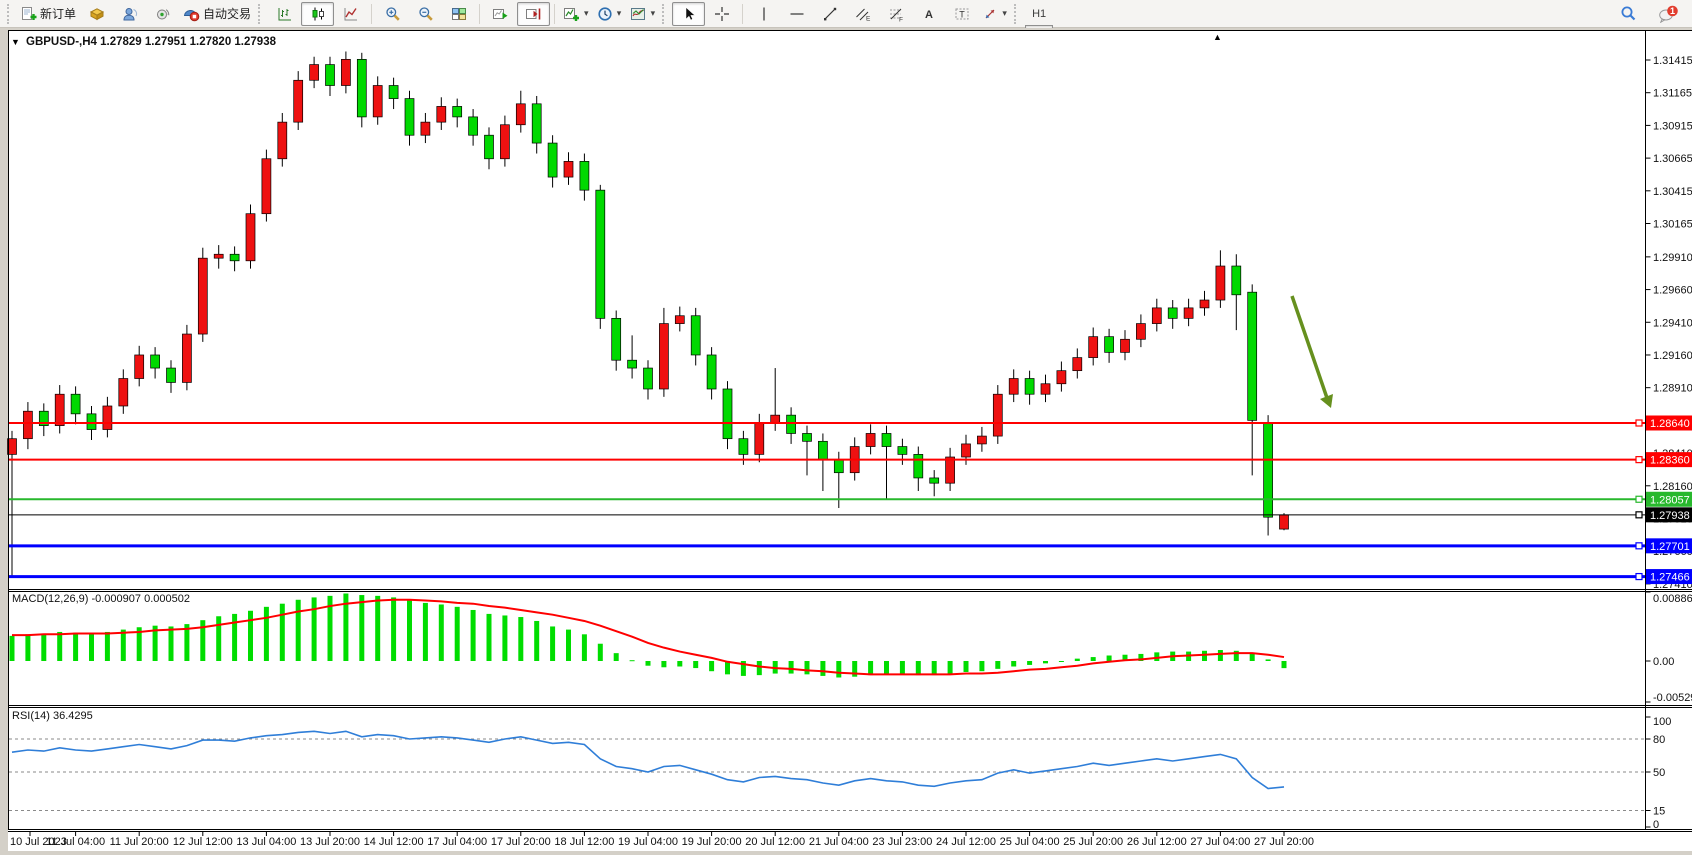 Image resolution: width=1692 pixels, height=855 pixels. I want to click on price-tick-label: 1.29160, so click(1672, 356).